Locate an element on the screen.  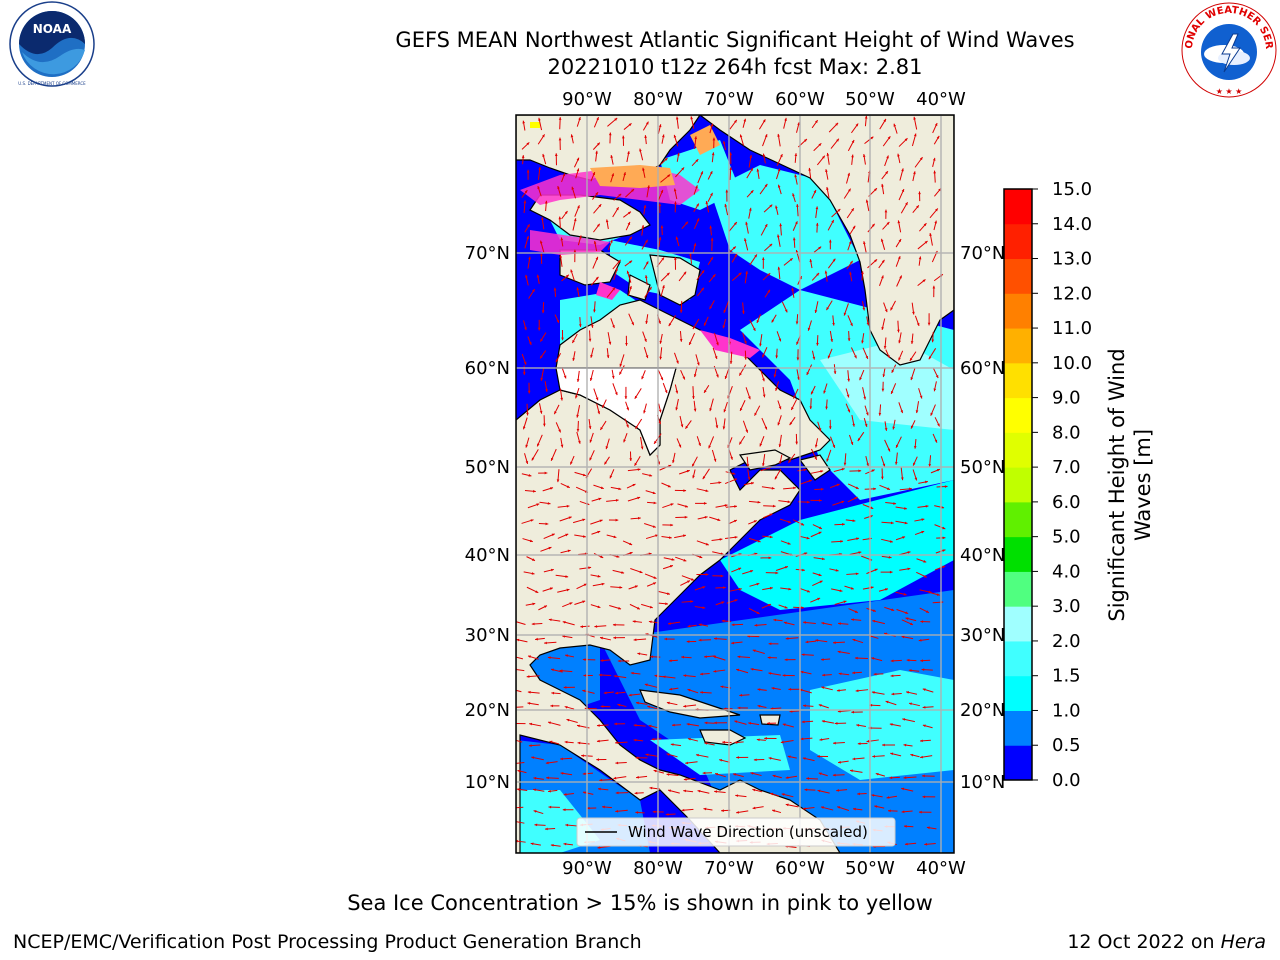
legend-label: Wind Wave Direction (unscaled) is located at coordinates (748, 832).